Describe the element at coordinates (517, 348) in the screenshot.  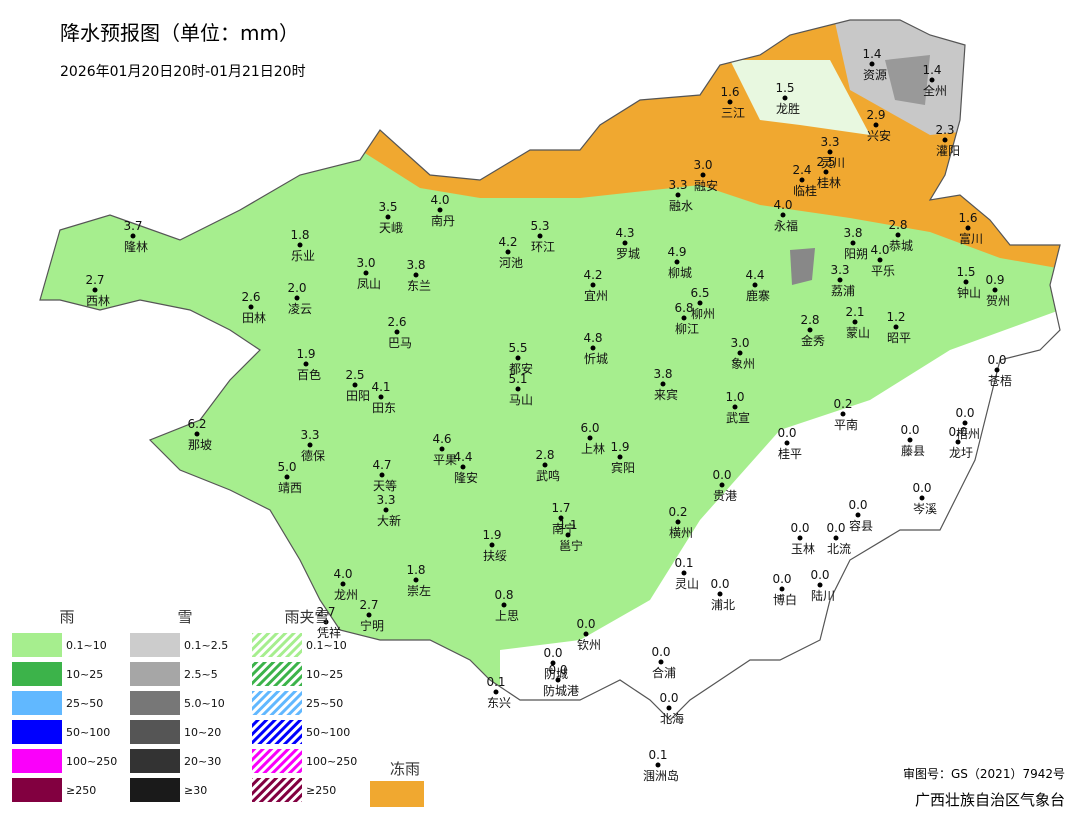
I see `station-value: 5.5` at that location.